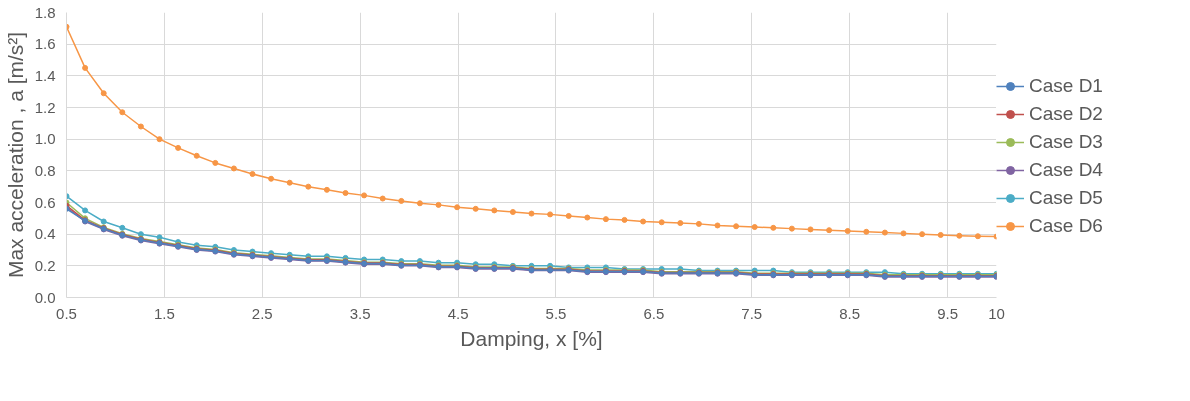 This screenshot has height=401, width=1190. I want to click on y-tick-label: 1.0, so click(45, 139).